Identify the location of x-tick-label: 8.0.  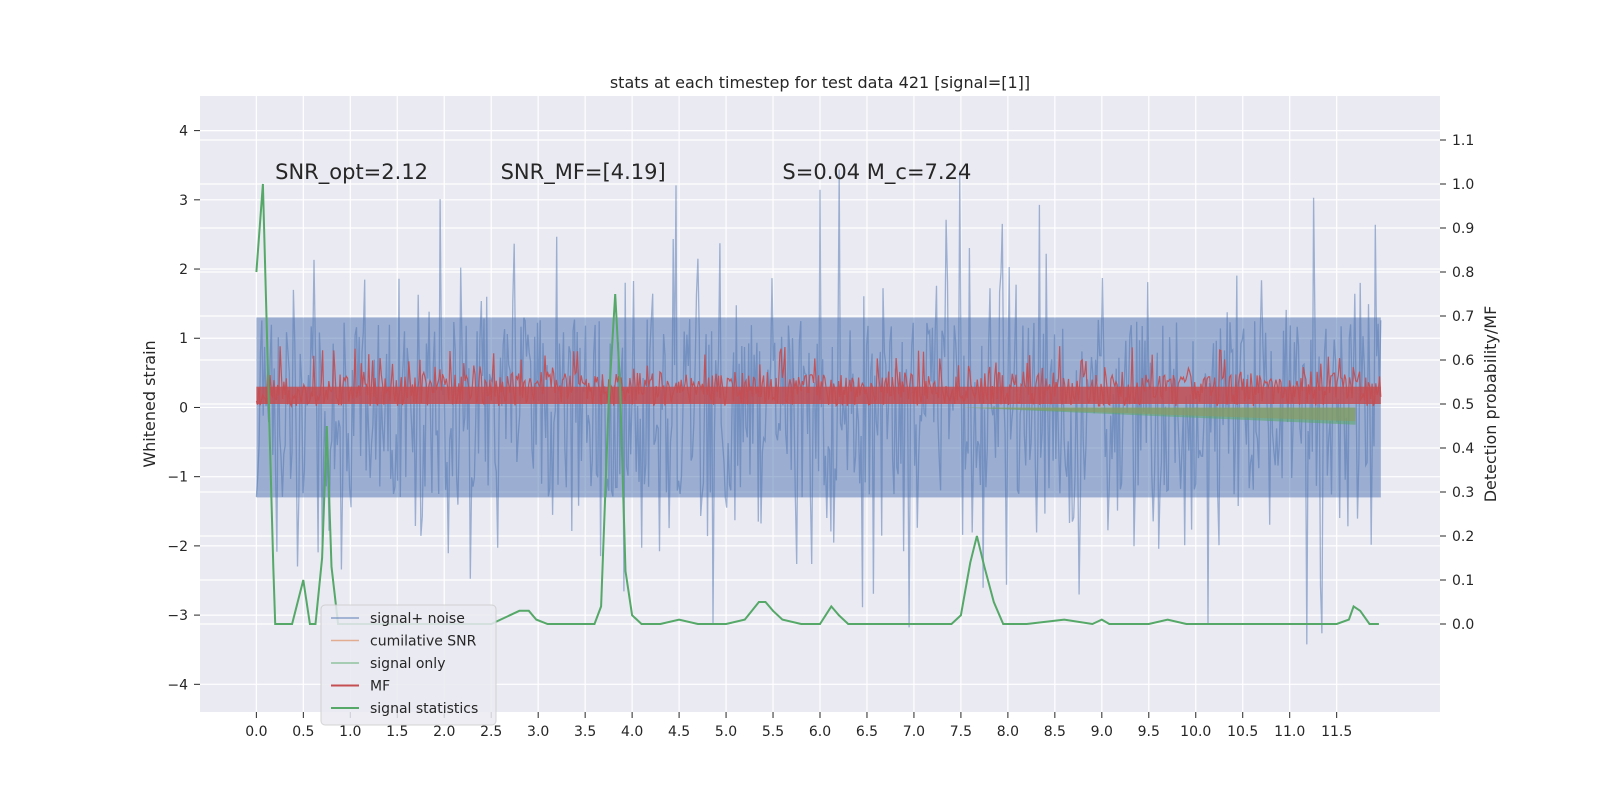
(1008, 732).